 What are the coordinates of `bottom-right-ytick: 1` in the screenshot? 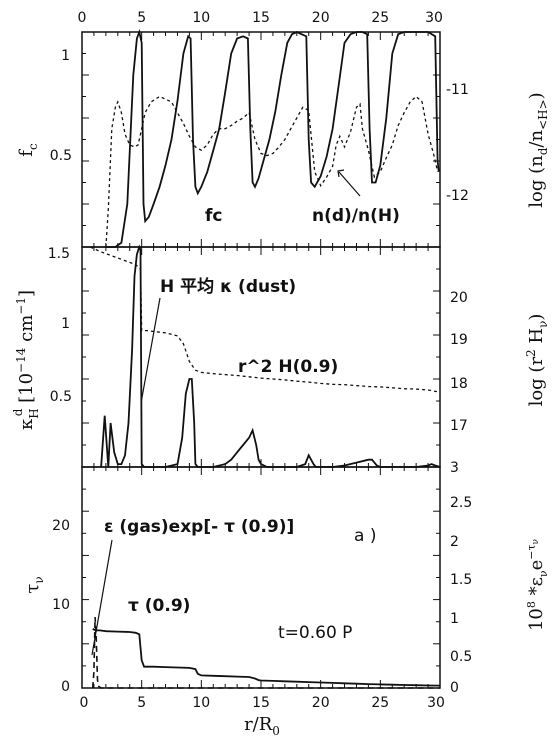 It's located at (454, 619).